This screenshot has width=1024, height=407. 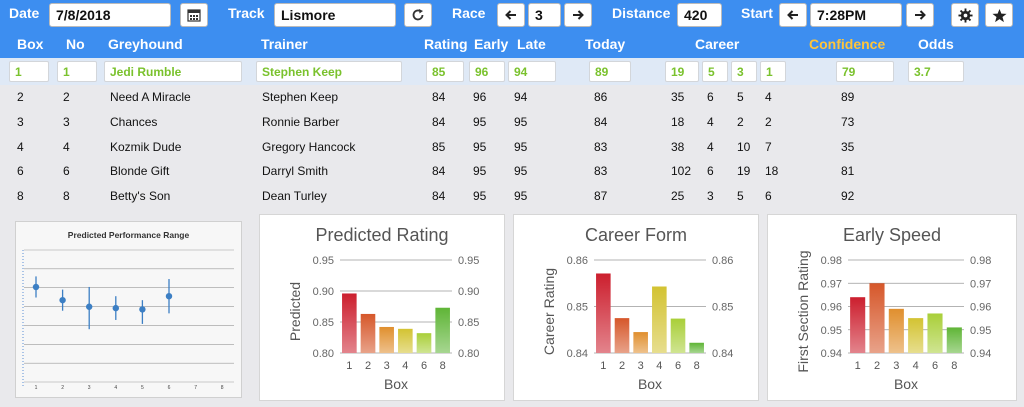 I want to click on col-late: Late, so click(x=531, y=44).